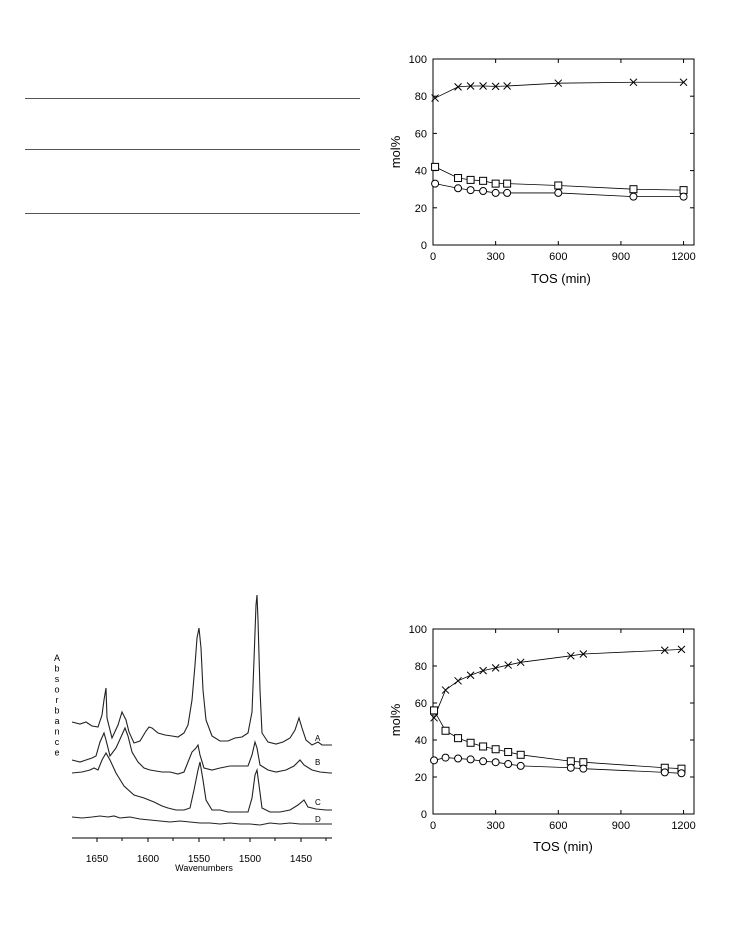 This screenshot has height=936, width=735. What do you see at coordinates (201, 820) in the screenshot?
I see `trace-d` at bounding box center [201, 820].